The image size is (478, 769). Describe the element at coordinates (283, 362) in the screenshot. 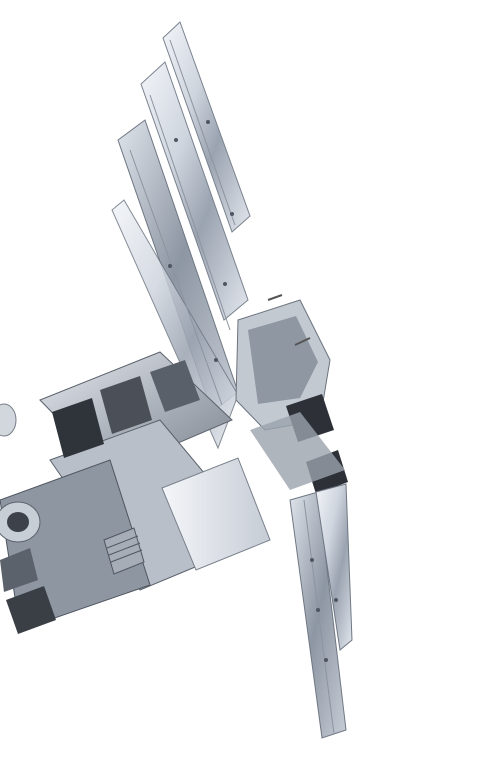

I see `array-boom` at that location.